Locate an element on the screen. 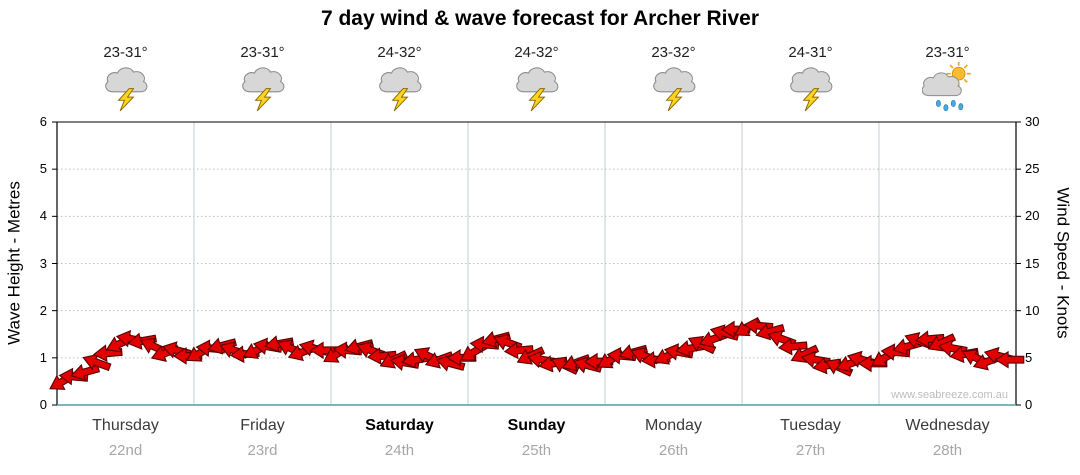  day-name-label: Tuesday is located at coordinates (810, 425).